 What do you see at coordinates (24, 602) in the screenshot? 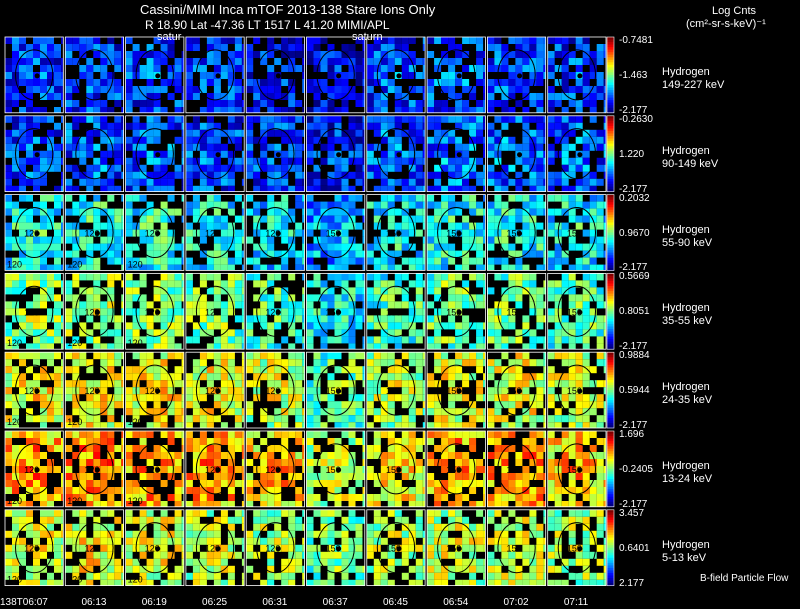
I see `time-tick-label: 138T06:07` at bounding box center [24, 602].